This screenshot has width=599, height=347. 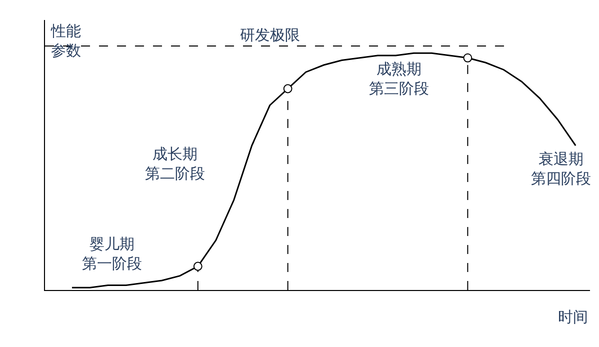 What do you see at coordinates (399, 79) in the screenshot?
I see `annotation: 成熟期第三阶段` at bounding box center [399, 79].